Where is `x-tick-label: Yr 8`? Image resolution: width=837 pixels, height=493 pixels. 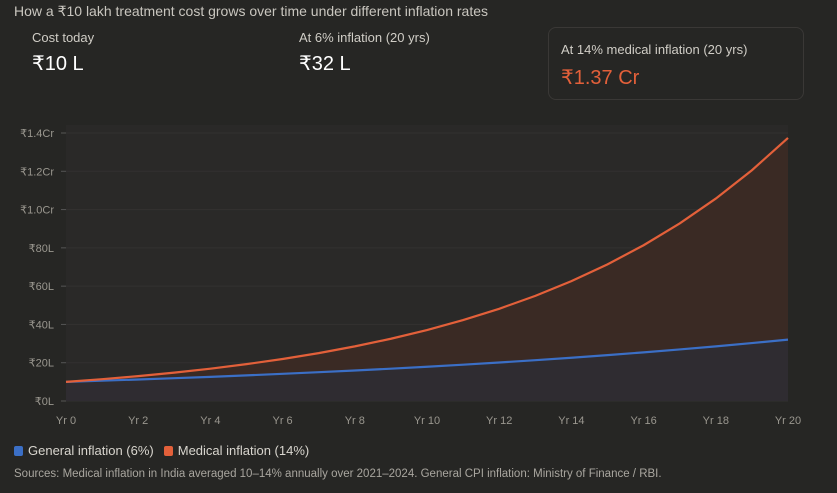
x-tick-label: Yr 8 is located at coordinates (355, 421).